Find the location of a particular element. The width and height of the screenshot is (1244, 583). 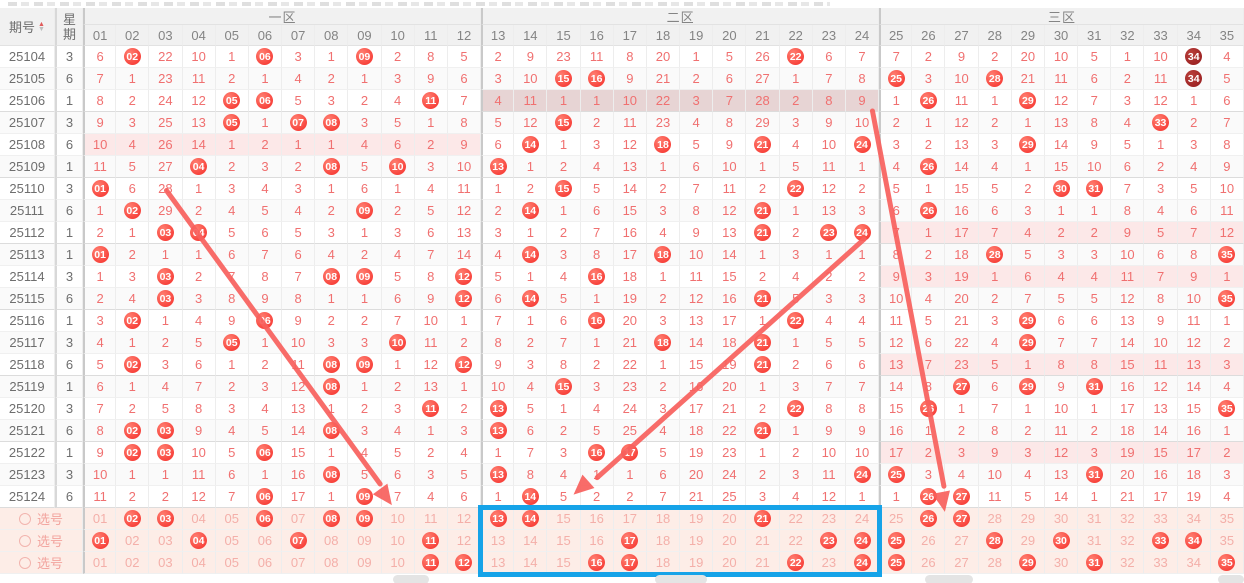

selectable-number: 14 is located at coordinates (530, 562).